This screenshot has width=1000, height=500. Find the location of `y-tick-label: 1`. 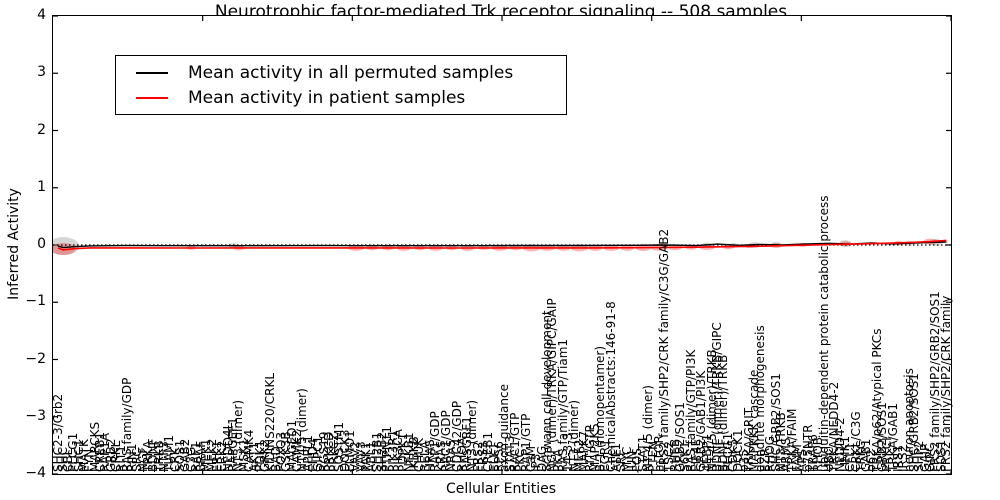

y-tick-label: 1 is located at coordinates (41, 186).